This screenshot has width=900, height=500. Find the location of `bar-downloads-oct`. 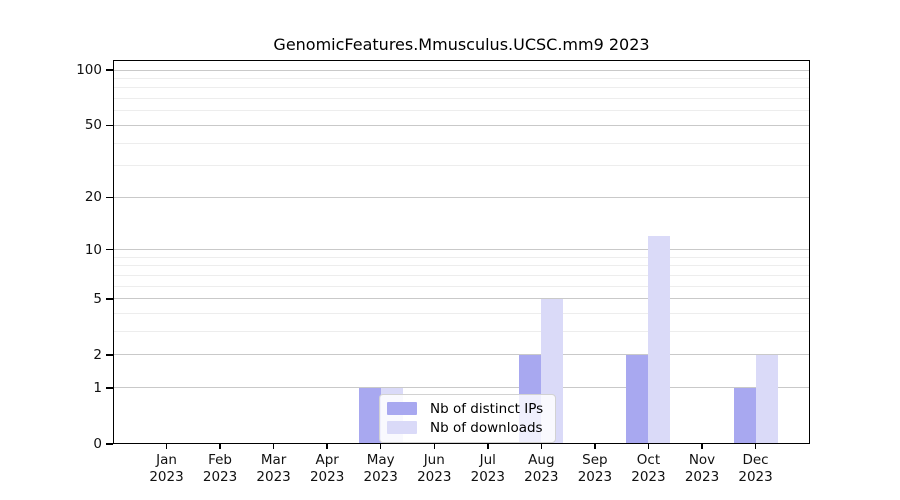

bar-downloads-oct is located at coordinates (659, 340).